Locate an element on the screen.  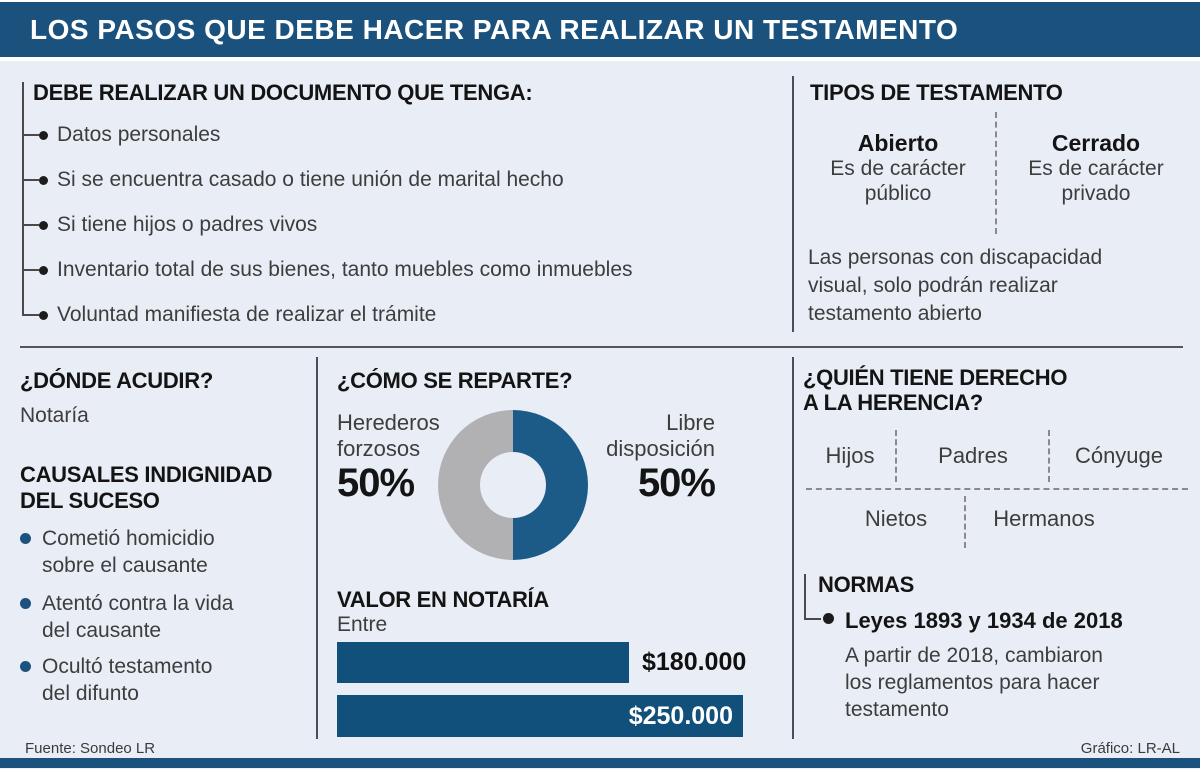
heading-line: A LA HERENCIA? is located at coordinates (893, 402).